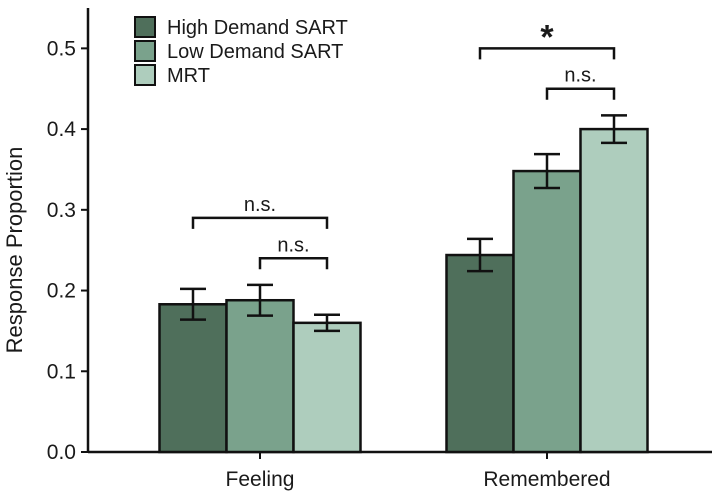 The height and width of the screenshot is (496, 722). What do you see at coordinates (260, 479) in the screenshot?
I see `x-tick-label: Feeling` at bounding box center [260, 479].